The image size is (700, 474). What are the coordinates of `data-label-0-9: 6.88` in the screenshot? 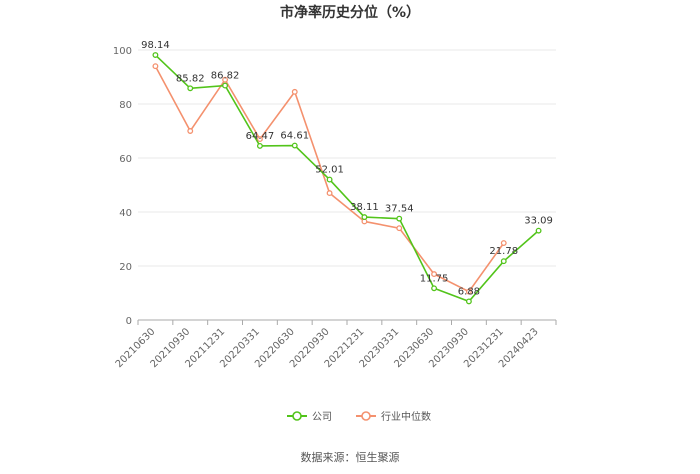 It's located at (469, 291).